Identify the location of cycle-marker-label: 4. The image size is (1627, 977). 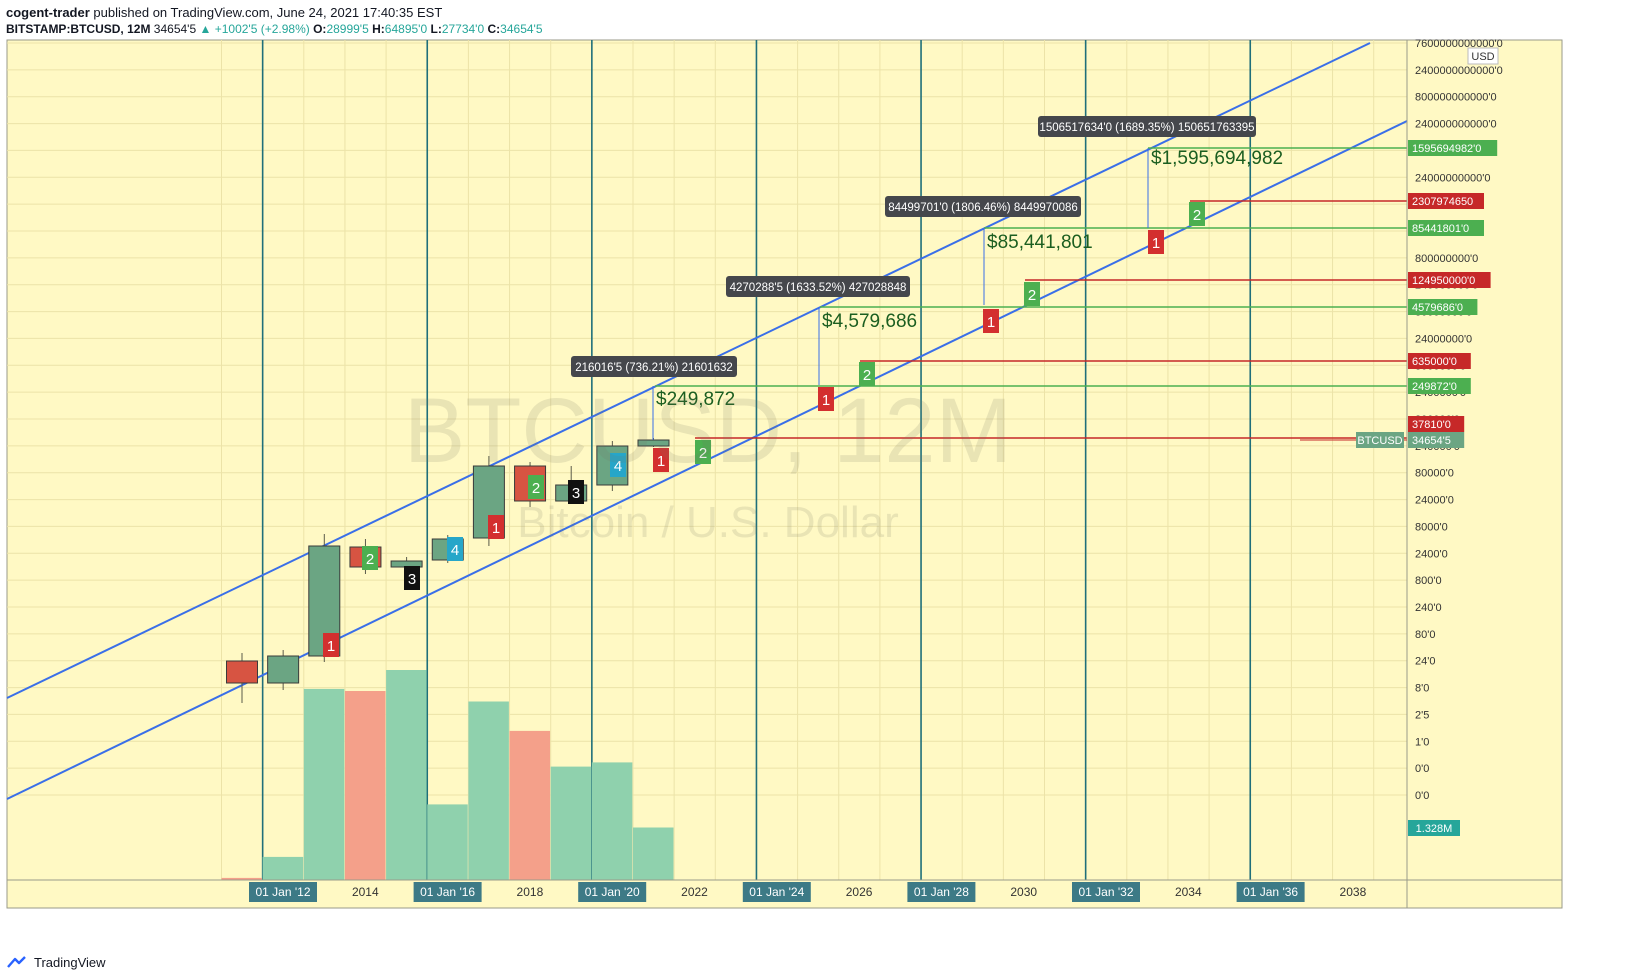
(618, 466).